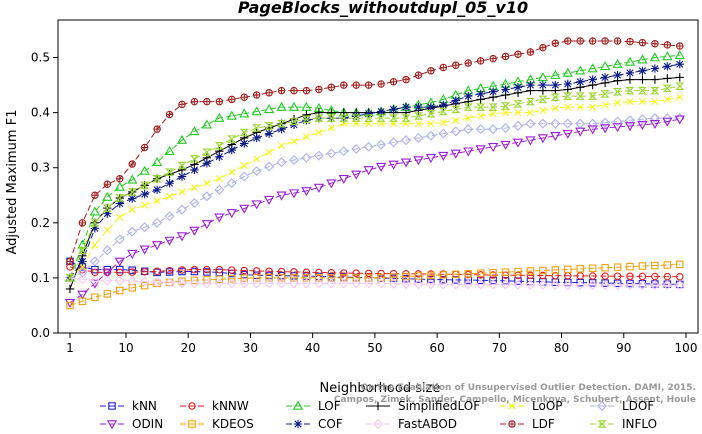  What do you see at coordinates (638, 406) in the screenshot?
I see `legend-label: LDOF` at bounding box center [638, 406].